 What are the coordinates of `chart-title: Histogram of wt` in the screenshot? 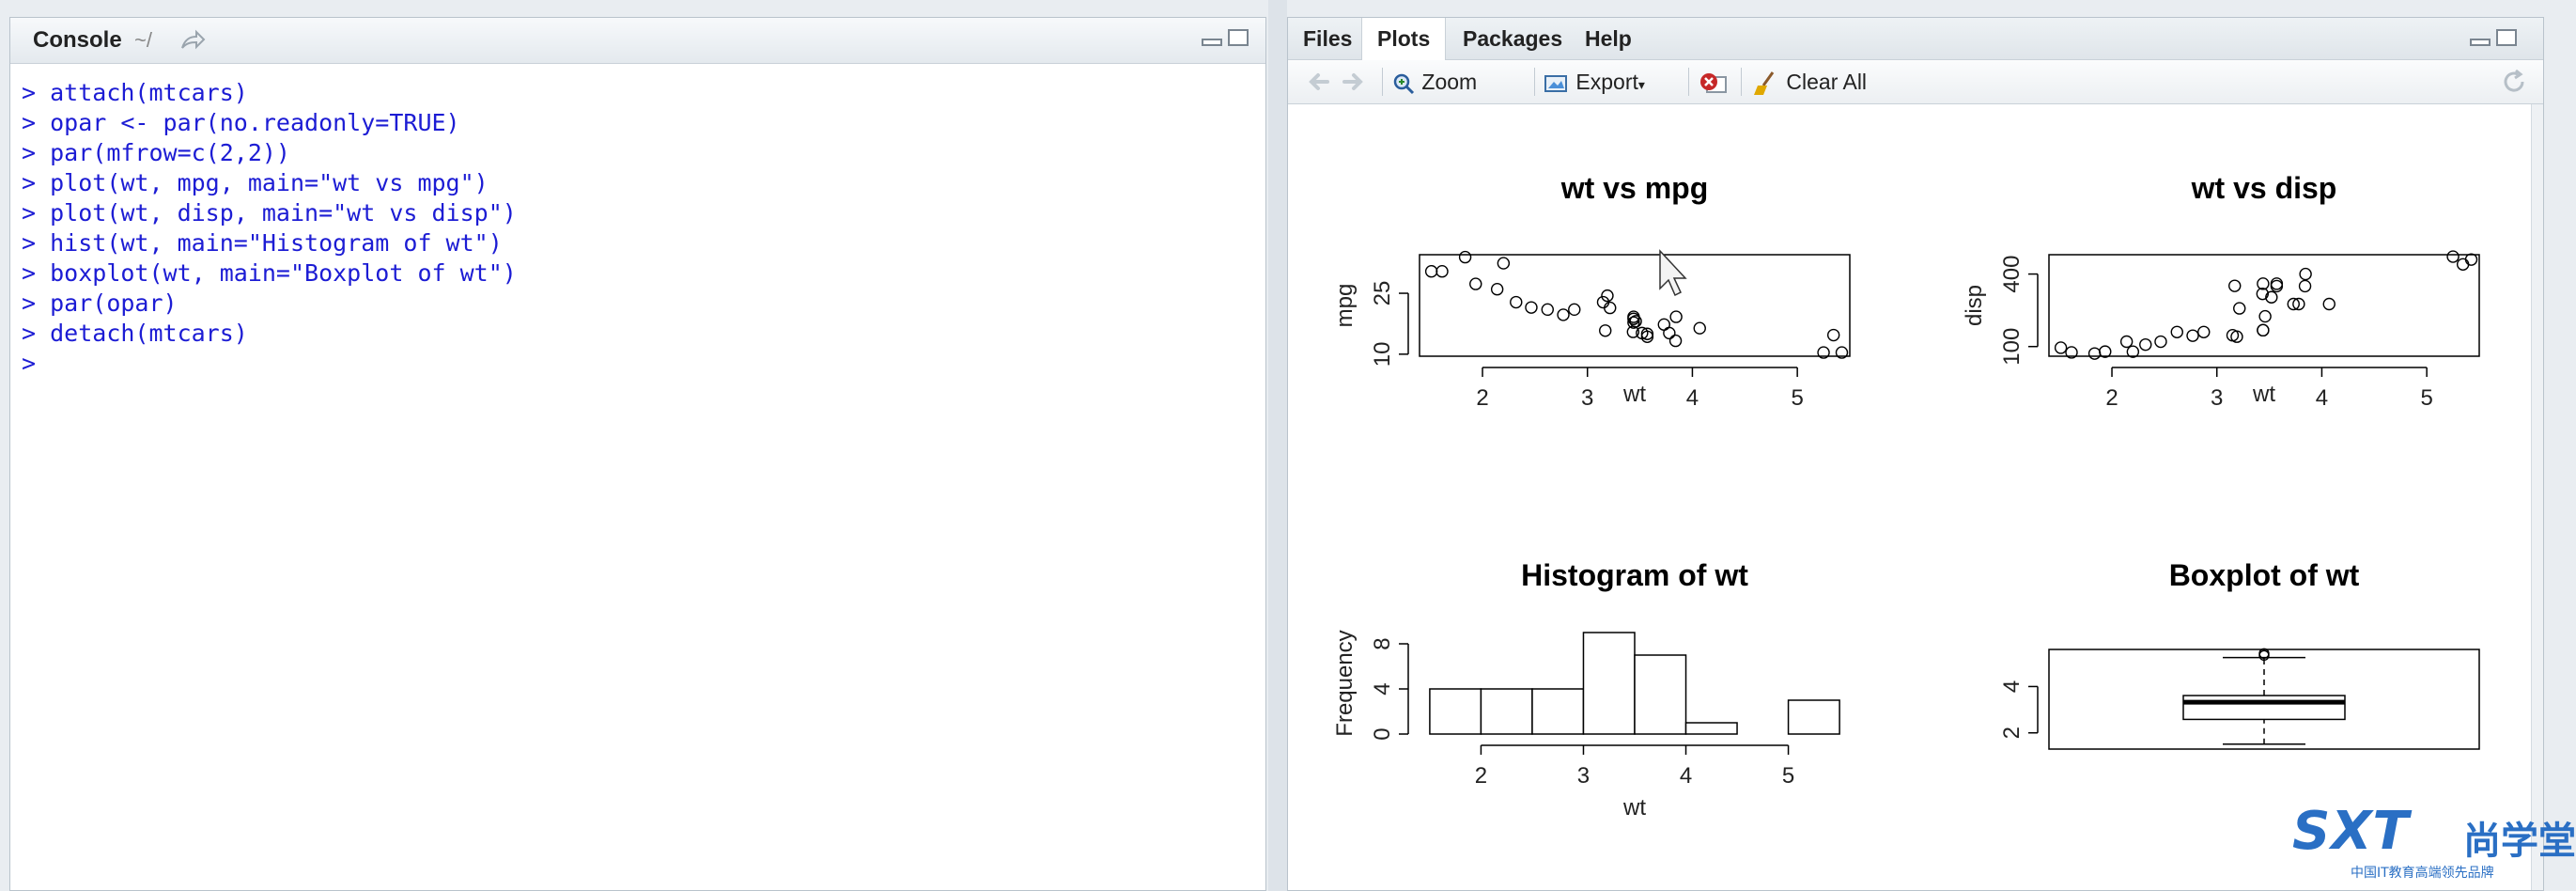 It's located at (1635, 575).